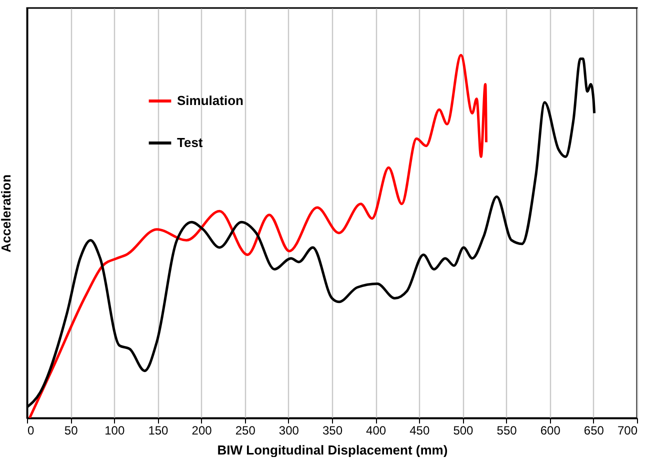 This screenshot has width=667, height=473. What do you see at coordinates (332, 450) in the screenshot?
I see `x-axis-title: BIW Longitudinal Displacement (mm)` at bounding box center [332, 450].